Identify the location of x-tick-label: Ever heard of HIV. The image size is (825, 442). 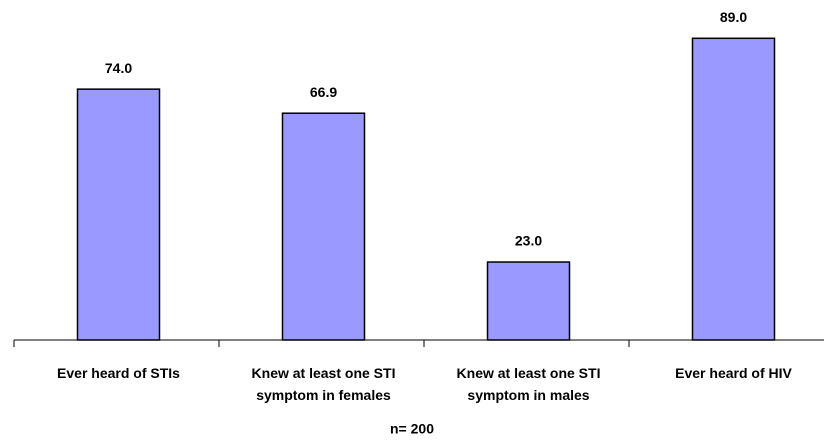
(733, 373).